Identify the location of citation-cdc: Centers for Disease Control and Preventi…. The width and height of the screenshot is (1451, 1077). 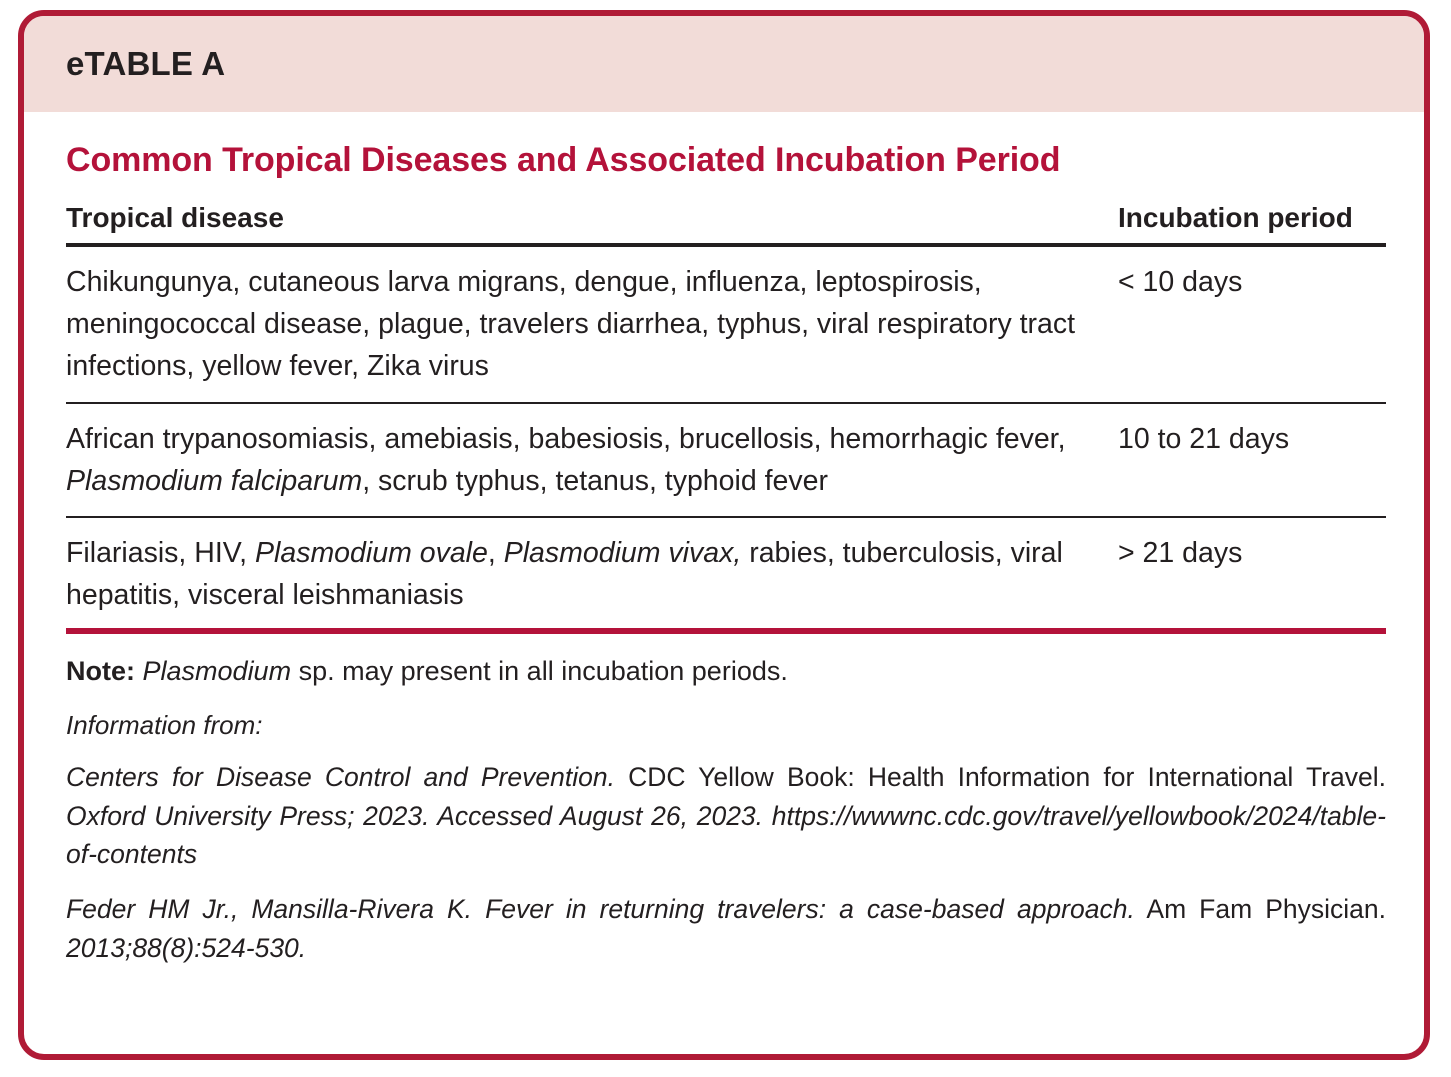
(726, 815).